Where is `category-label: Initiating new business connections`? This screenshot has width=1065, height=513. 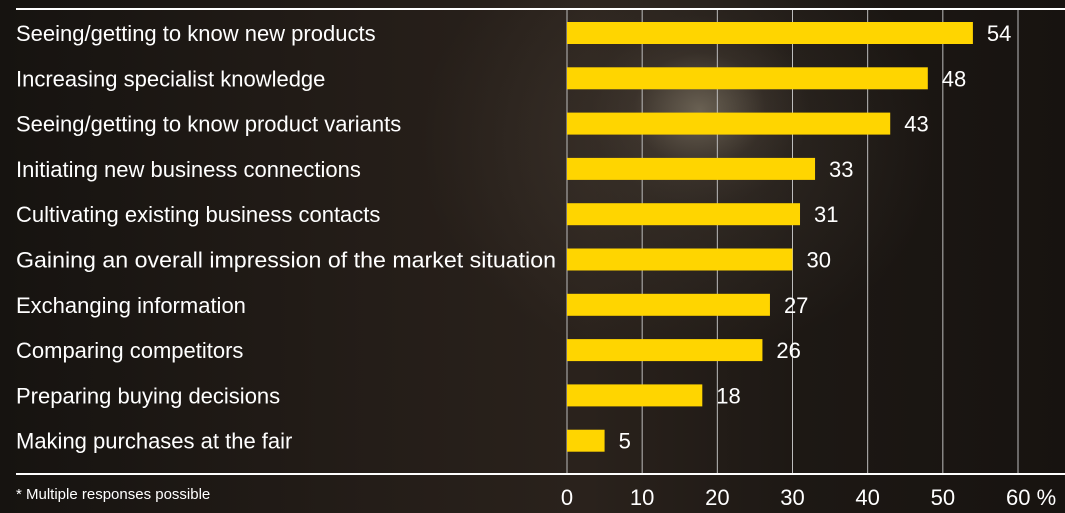 category-label: Initiating new business connections is located at coordinates (188, 169).